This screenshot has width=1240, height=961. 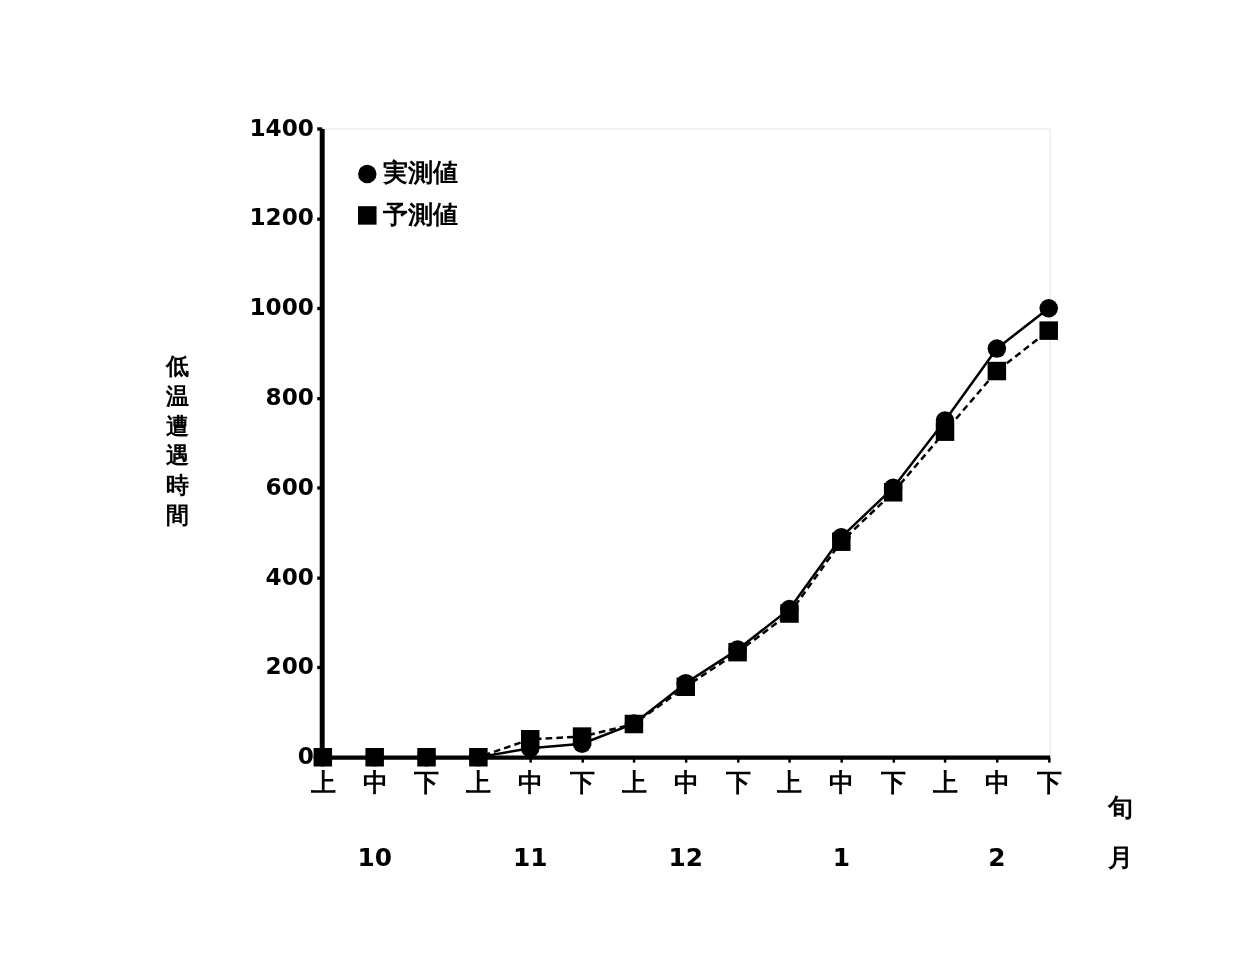 I want to click on text: 12, so click(x=686, y=857).